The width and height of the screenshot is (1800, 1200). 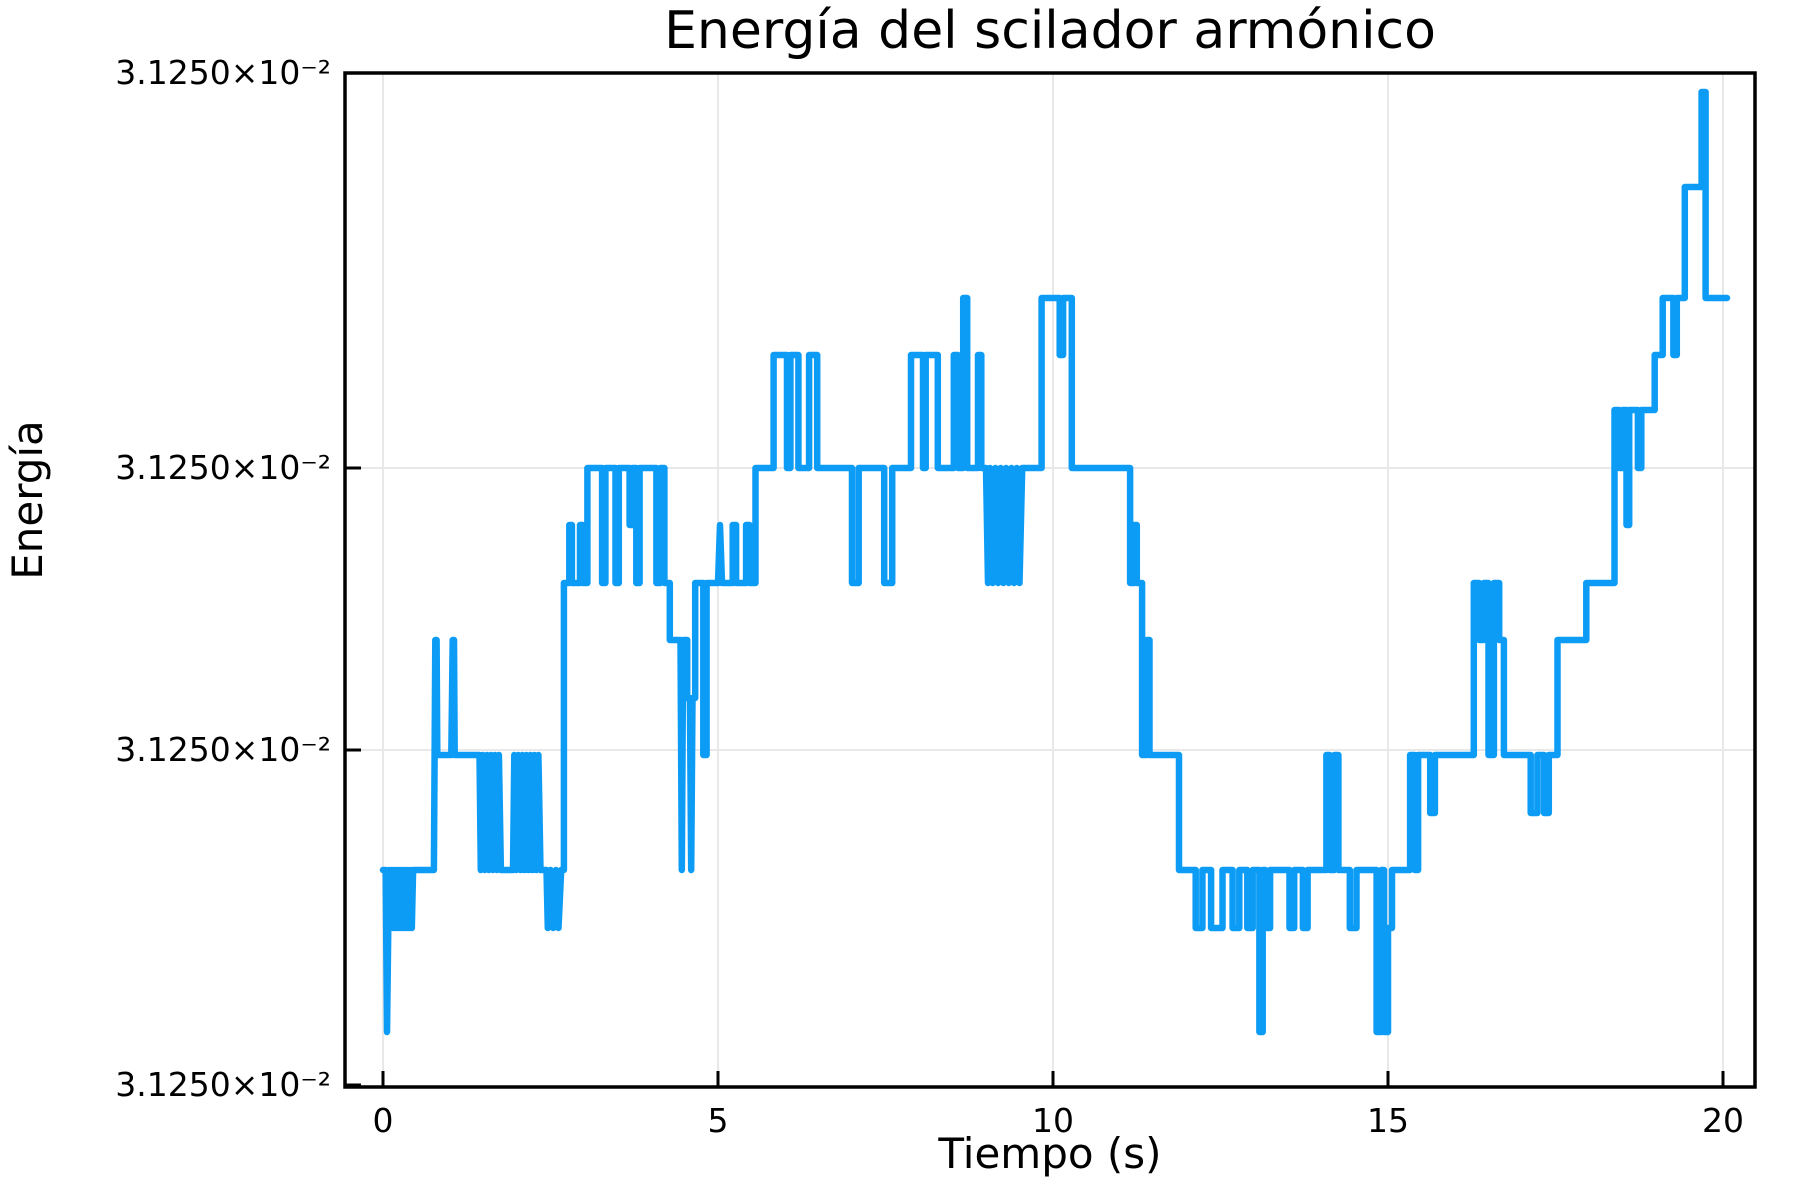 I want to click on x-axis-tick-labels: 0 5 10 15 20, so click(x=1059, y=1120).